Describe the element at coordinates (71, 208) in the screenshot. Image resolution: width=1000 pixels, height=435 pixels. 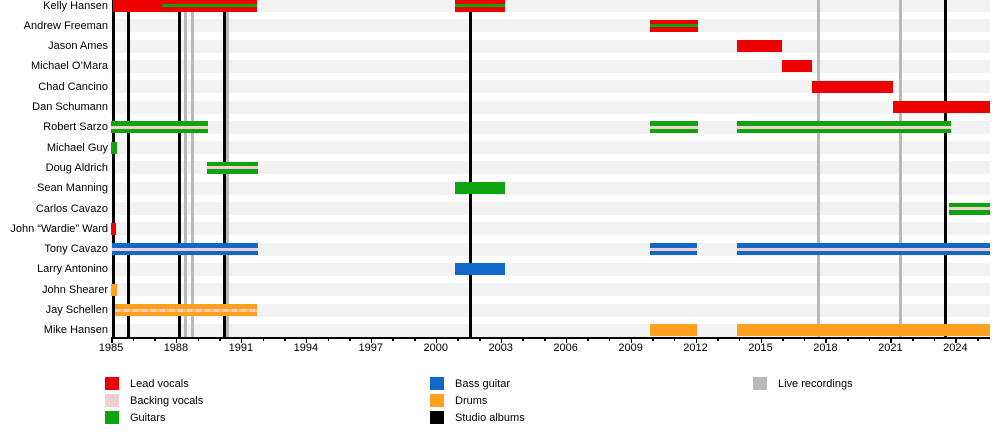
I see `member-label: Carlos Cavazo` at that location.